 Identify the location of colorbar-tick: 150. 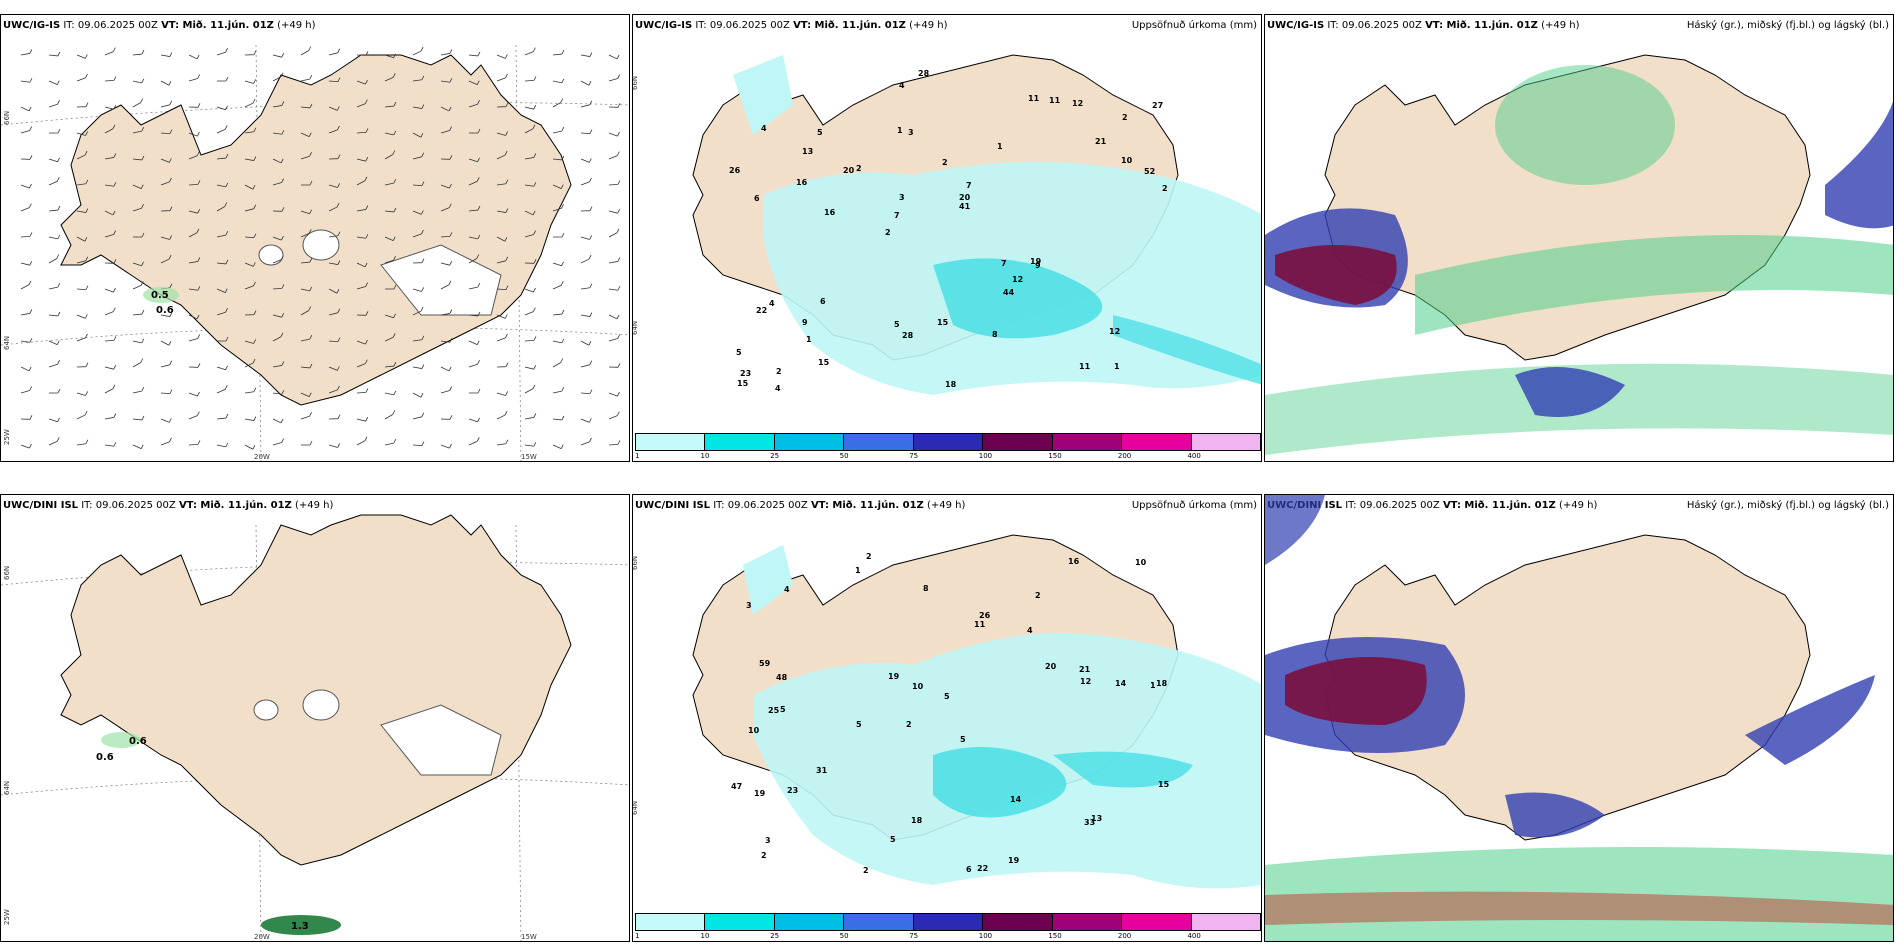
(1055, 936).